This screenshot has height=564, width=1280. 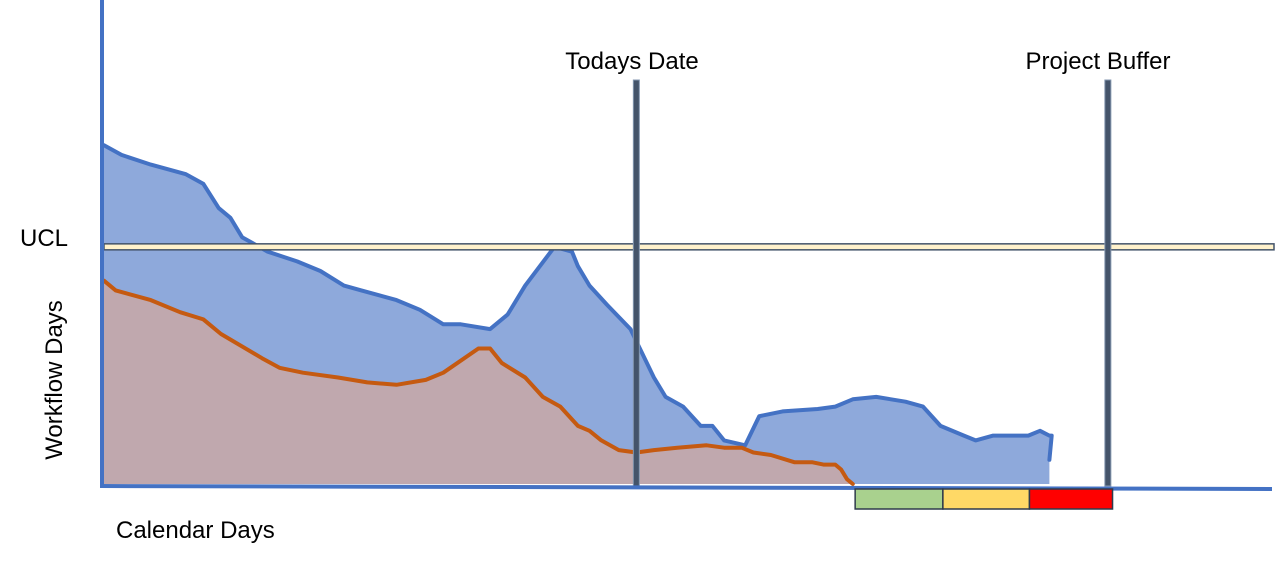 I want to click on y-axis-label: Workflow Days, so click(x=54, y=380).